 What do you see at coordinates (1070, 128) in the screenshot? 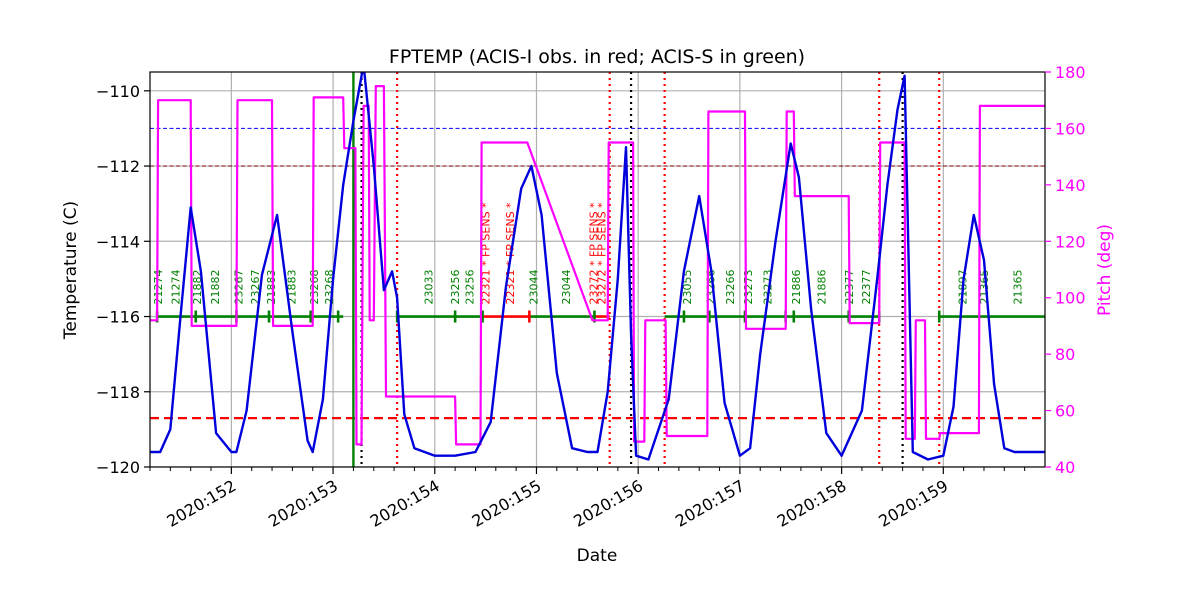
I see `y-right-tick-label: 160` at bounding box center [1070, 128].